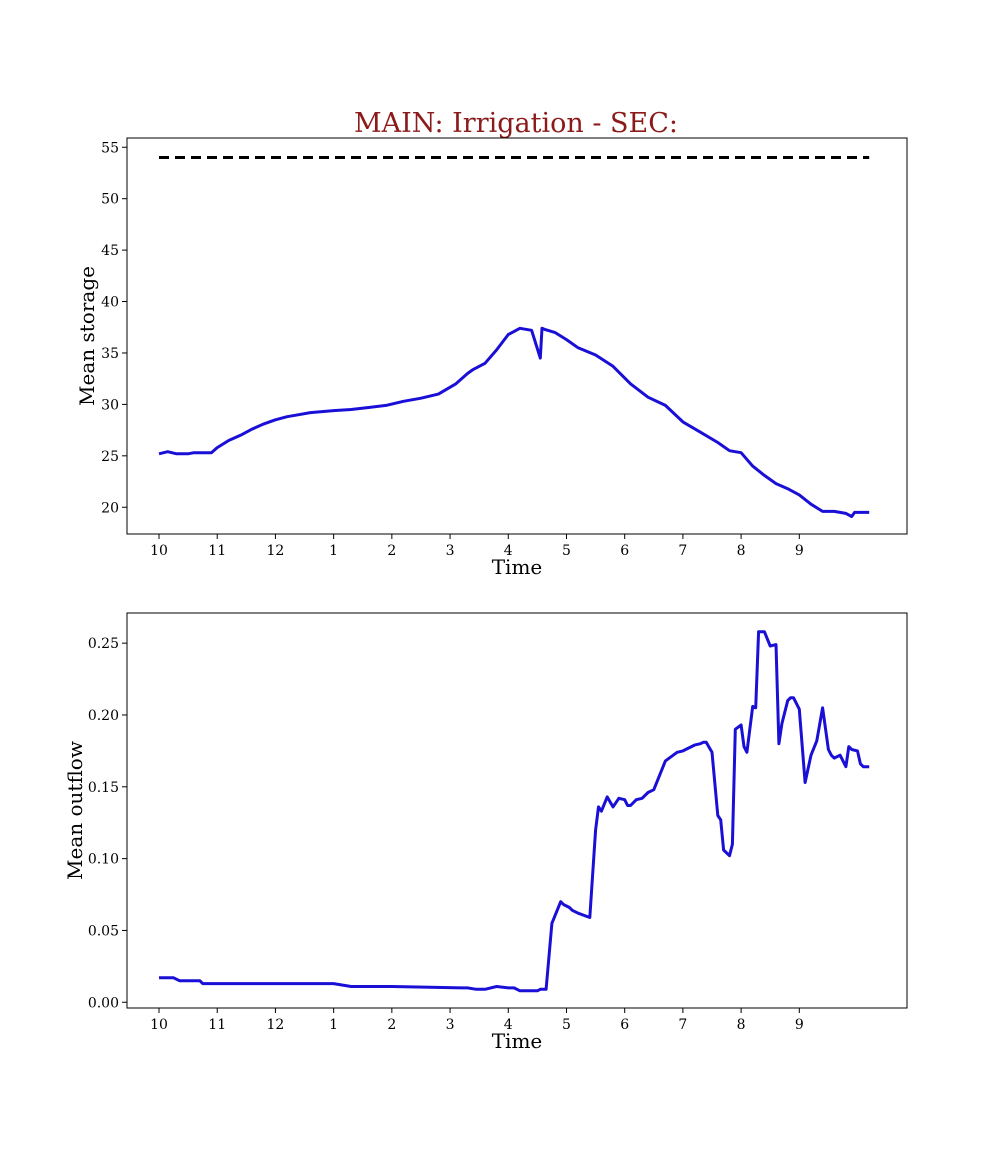 The height and width of the screenshot is (1152, 1008). What do you see at coordinates (87, 336) in the screenshot?
I see `y-axis-label: Mean storage` at bounding box center [87, 336].